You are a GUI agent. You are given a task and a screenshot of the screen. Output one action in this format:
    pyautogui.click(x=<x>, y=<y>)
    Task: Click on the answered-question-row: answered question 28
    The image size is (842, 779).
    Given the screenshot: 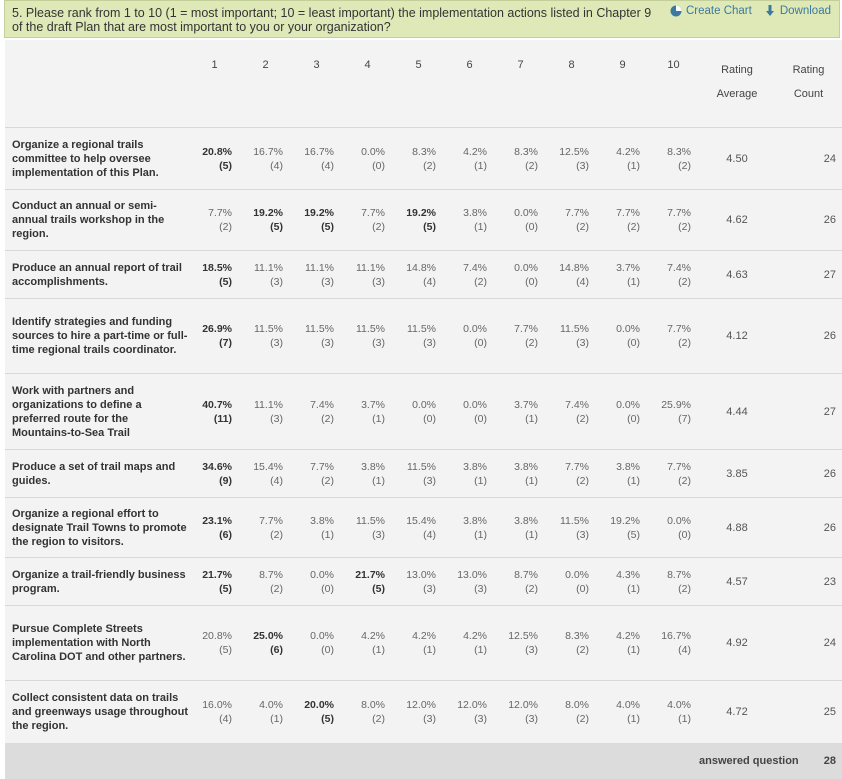 What is the action you would take?
    pyautogui.click(x=423, y=760)
    